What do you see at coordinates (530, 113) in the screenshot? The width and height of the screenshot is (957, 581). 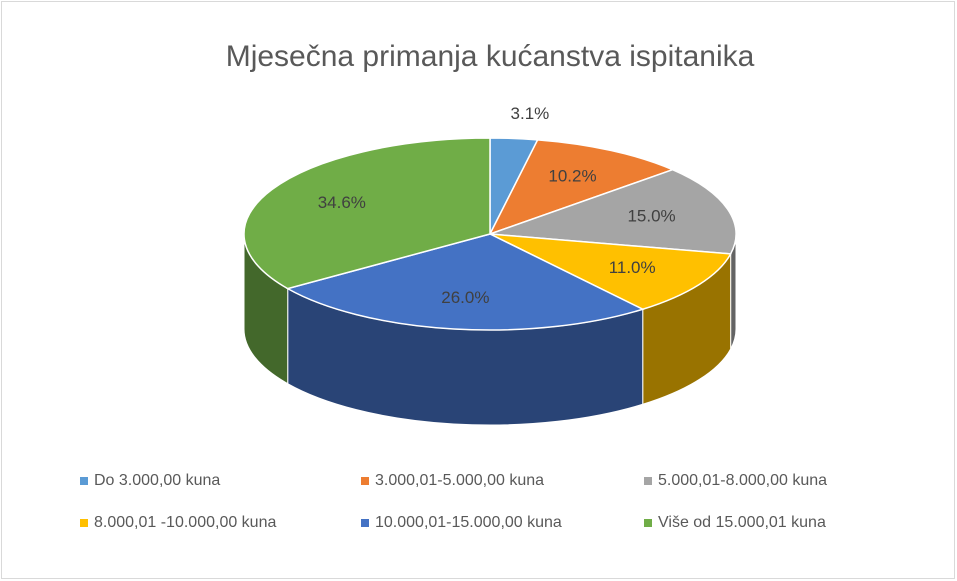 I see `data-label: 3.1%` at bounding box center [530, 113].